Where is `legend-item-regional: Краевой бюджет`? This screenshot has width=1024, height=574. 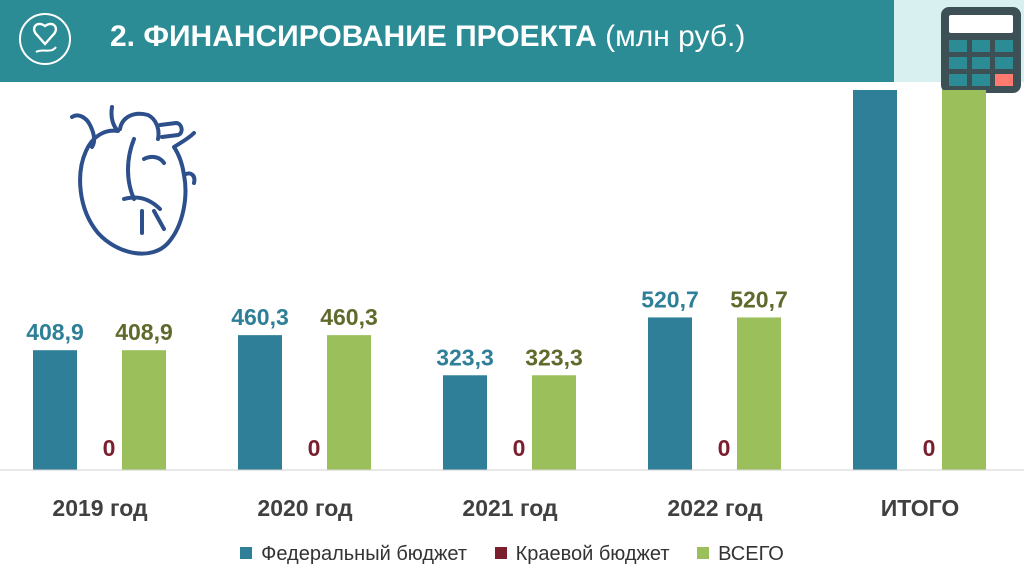 legend-item-regional: Краевой бюджет is located at coordinates (582, 554).